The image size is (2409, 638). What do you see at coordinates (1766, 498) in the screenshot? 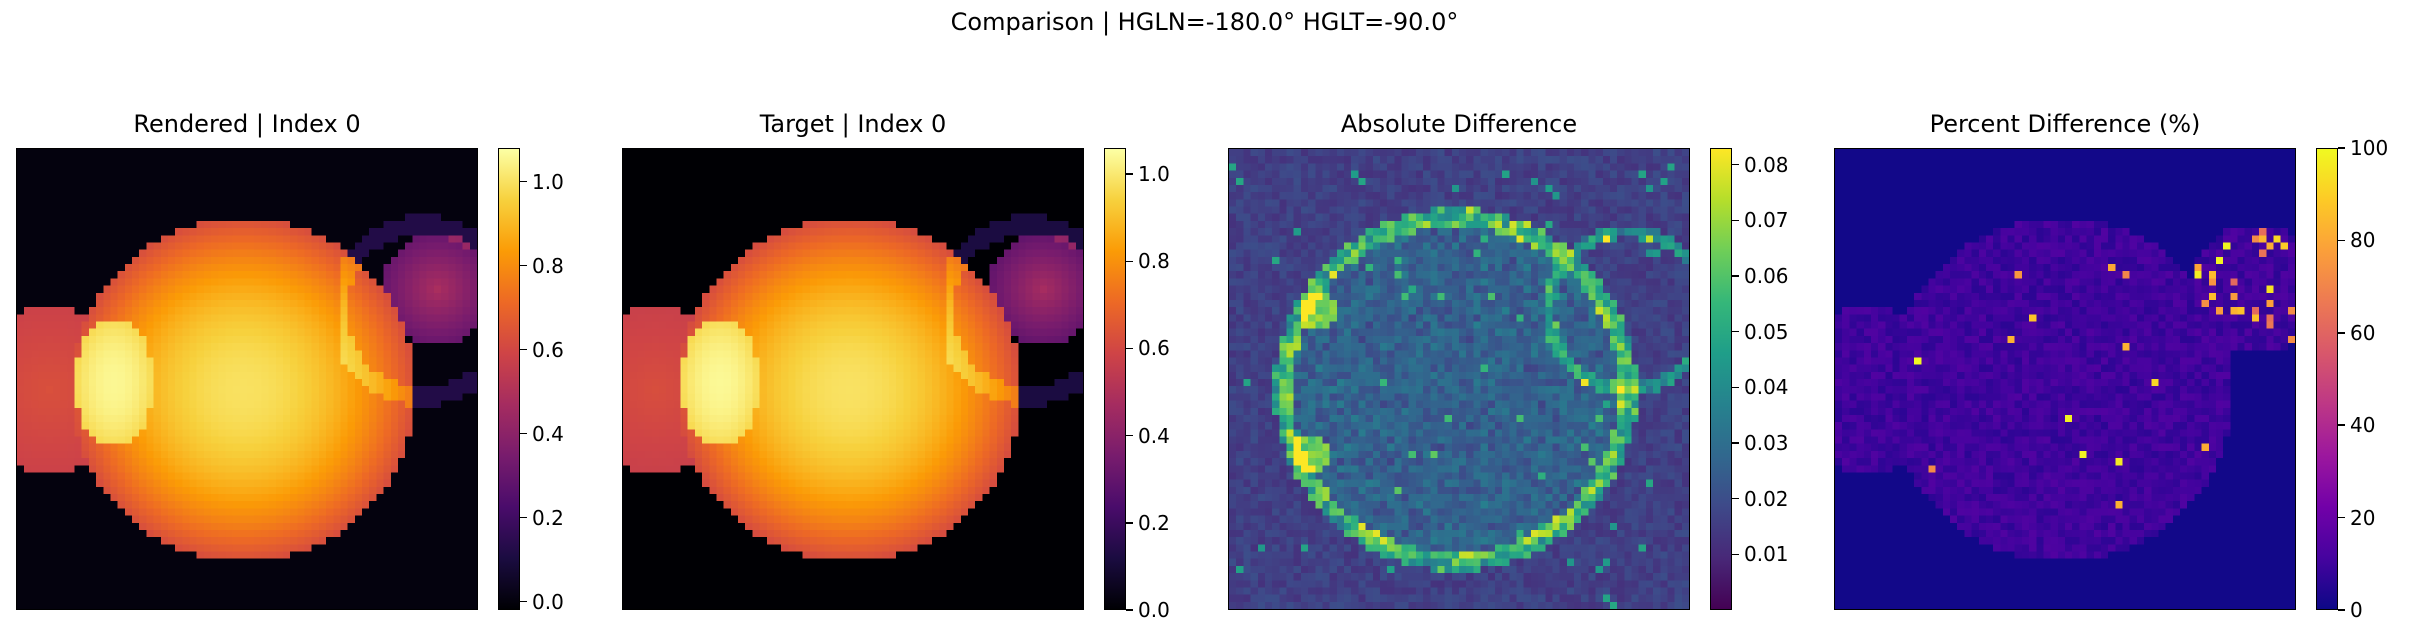
I see `colorbar-tick-label: 0.02` at bounding box center [1766, 498].